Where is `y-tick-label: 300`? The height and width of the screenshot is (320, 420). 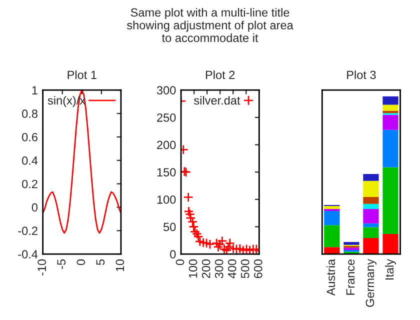
y-tick-label: 300 is located at coordinates (166, 90).